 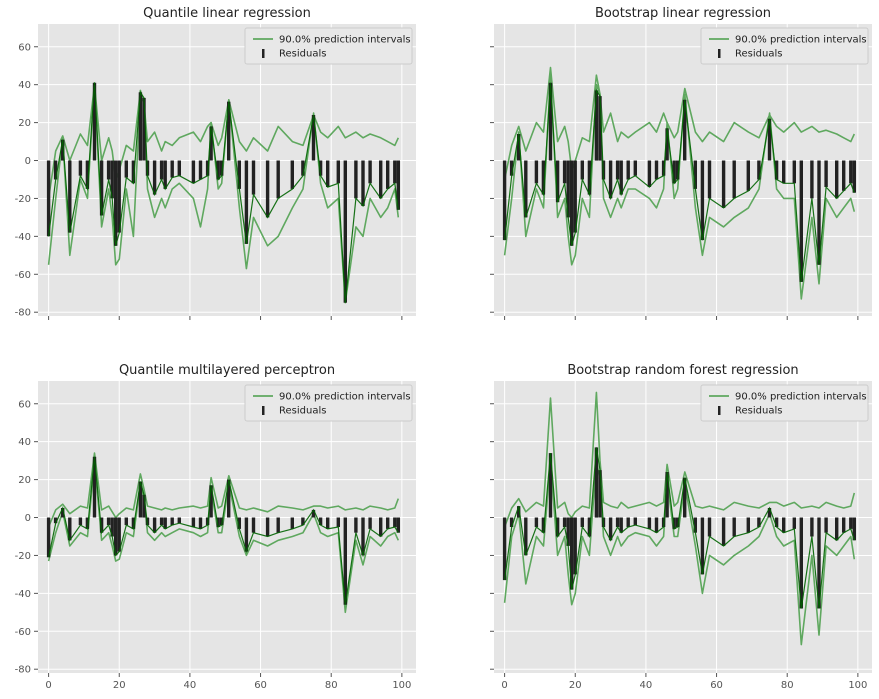 I want to click on x-tick-label: 100, so click(x=401, y=685).